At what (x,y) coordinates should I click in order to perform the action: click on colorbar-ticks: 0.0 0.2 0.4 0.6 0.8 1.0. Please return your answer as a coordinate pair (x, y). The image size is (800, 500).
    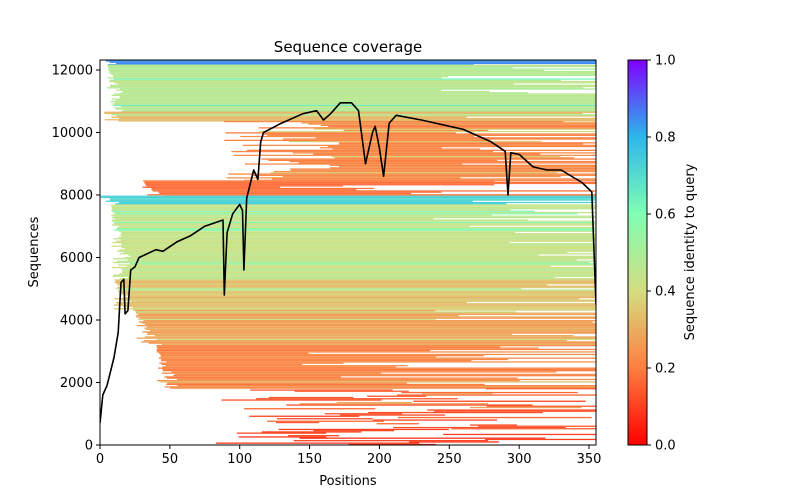
    Looking at the image, I should click on (661, 254).